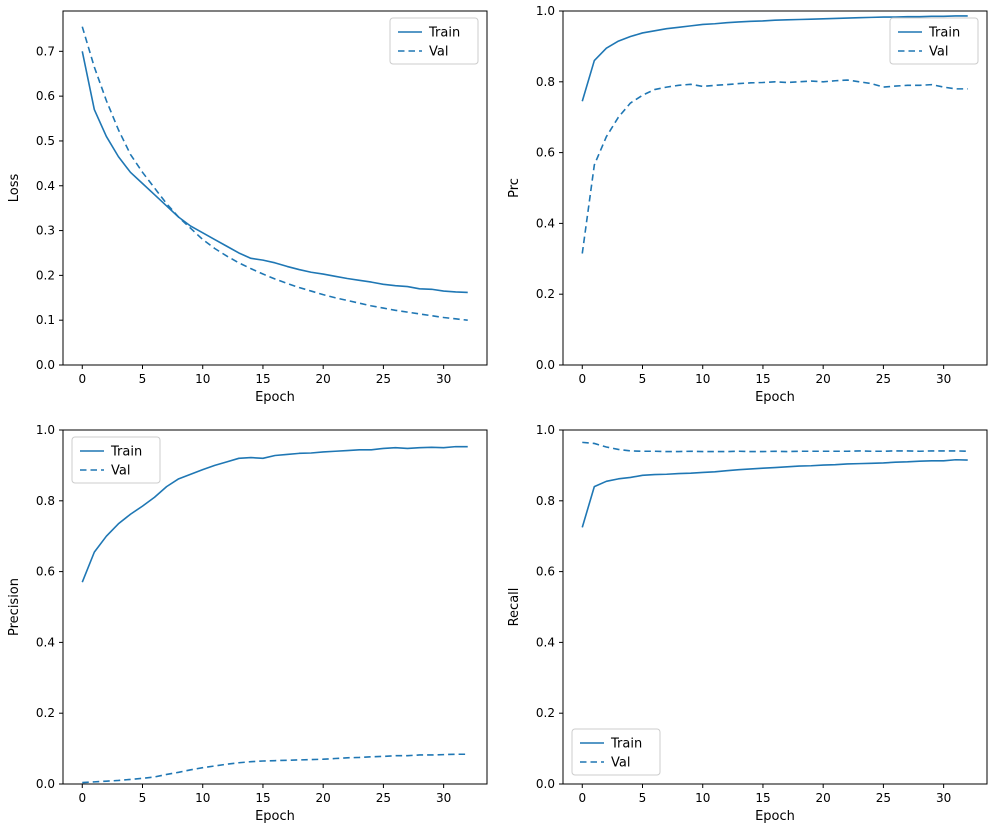 The width and height of the screenshot is (1001, 838). I want to click on y-tick-label: 0.5, so click(45, 141).